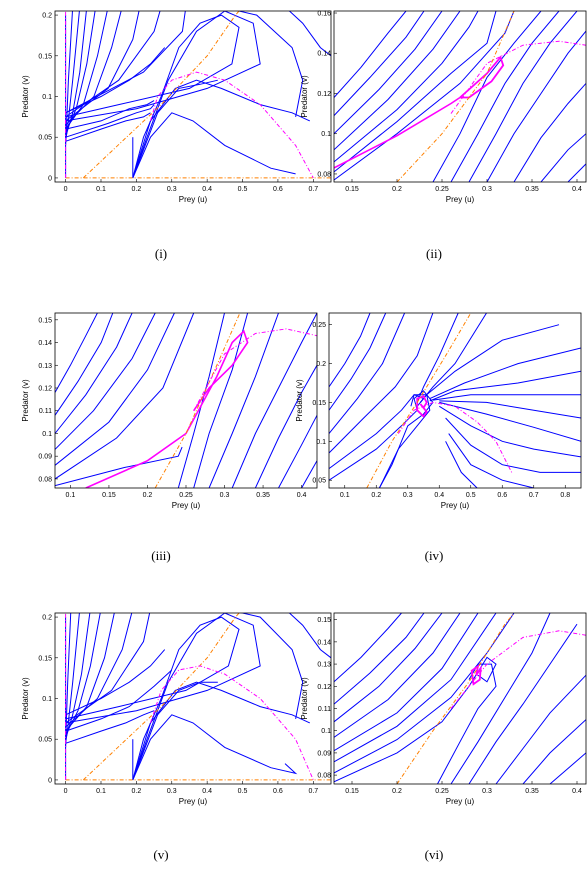 Image resolution: width=588 pixels, height=872 pixels. Describe the element at coordinates (161, 854) in the screenshot. I see `caption-v: (v)` at that location.